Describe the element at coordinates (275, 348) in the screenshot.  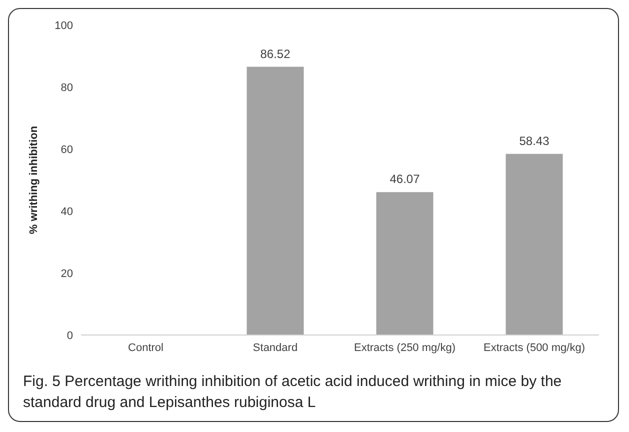
I see `x-tick-label: Standard` at that location.